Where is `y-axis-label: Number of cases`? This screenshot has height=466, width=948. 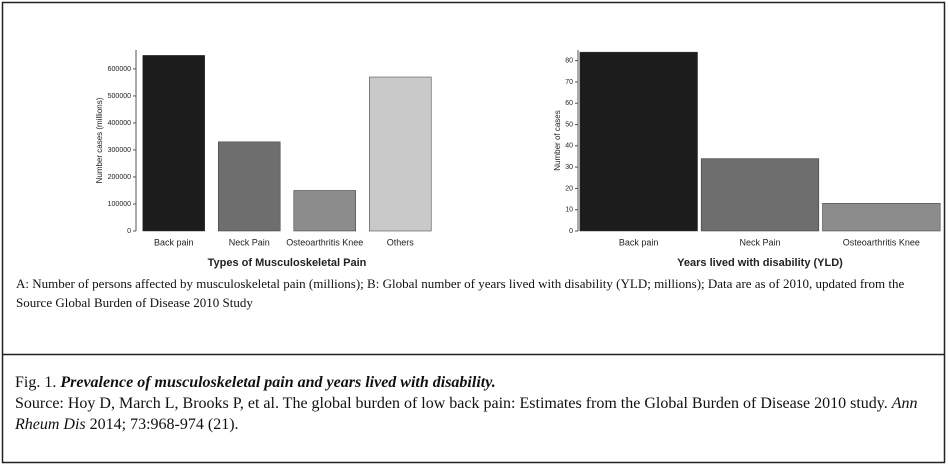
y-axis-label: Number of cases is located at coordinates (557, 140).